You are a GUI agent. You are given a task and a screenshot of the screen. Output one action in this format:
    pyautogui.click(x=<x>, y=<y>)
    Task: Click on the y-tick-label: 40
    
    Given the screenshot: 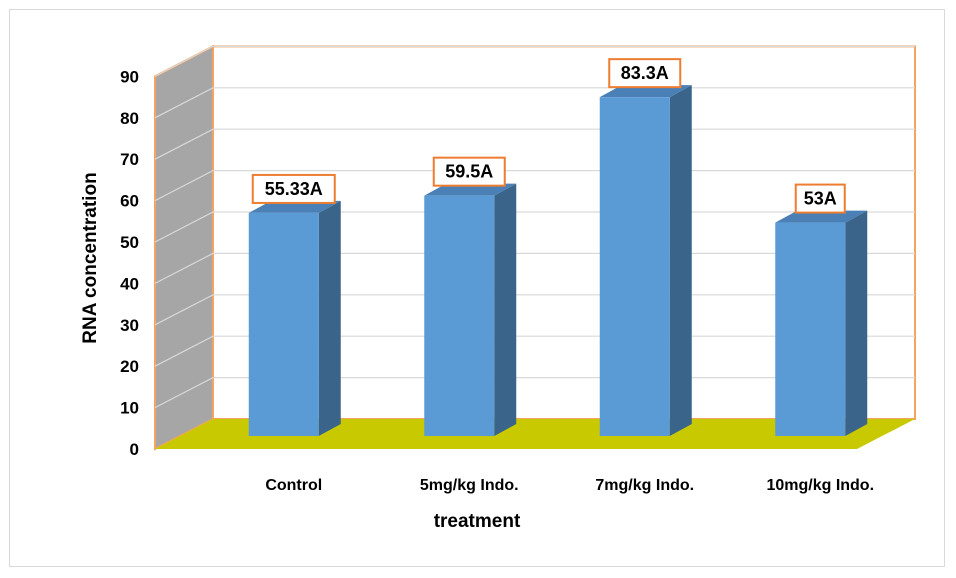 What is the action you would take?
    pyautogui.click(x=129, y=283)
    